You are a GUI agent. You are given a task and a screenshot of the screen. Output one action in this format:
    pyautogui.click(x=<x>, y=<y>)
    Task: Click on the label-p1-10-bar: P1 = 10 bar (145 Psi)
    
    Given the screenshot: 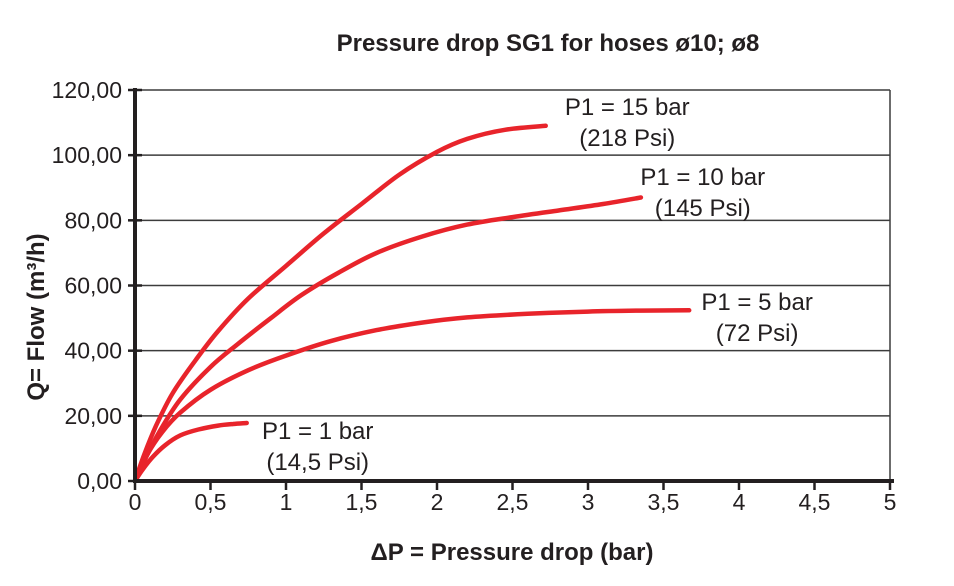 What is the action you would take?
    pyautogui.click(x=702, y=193)
    